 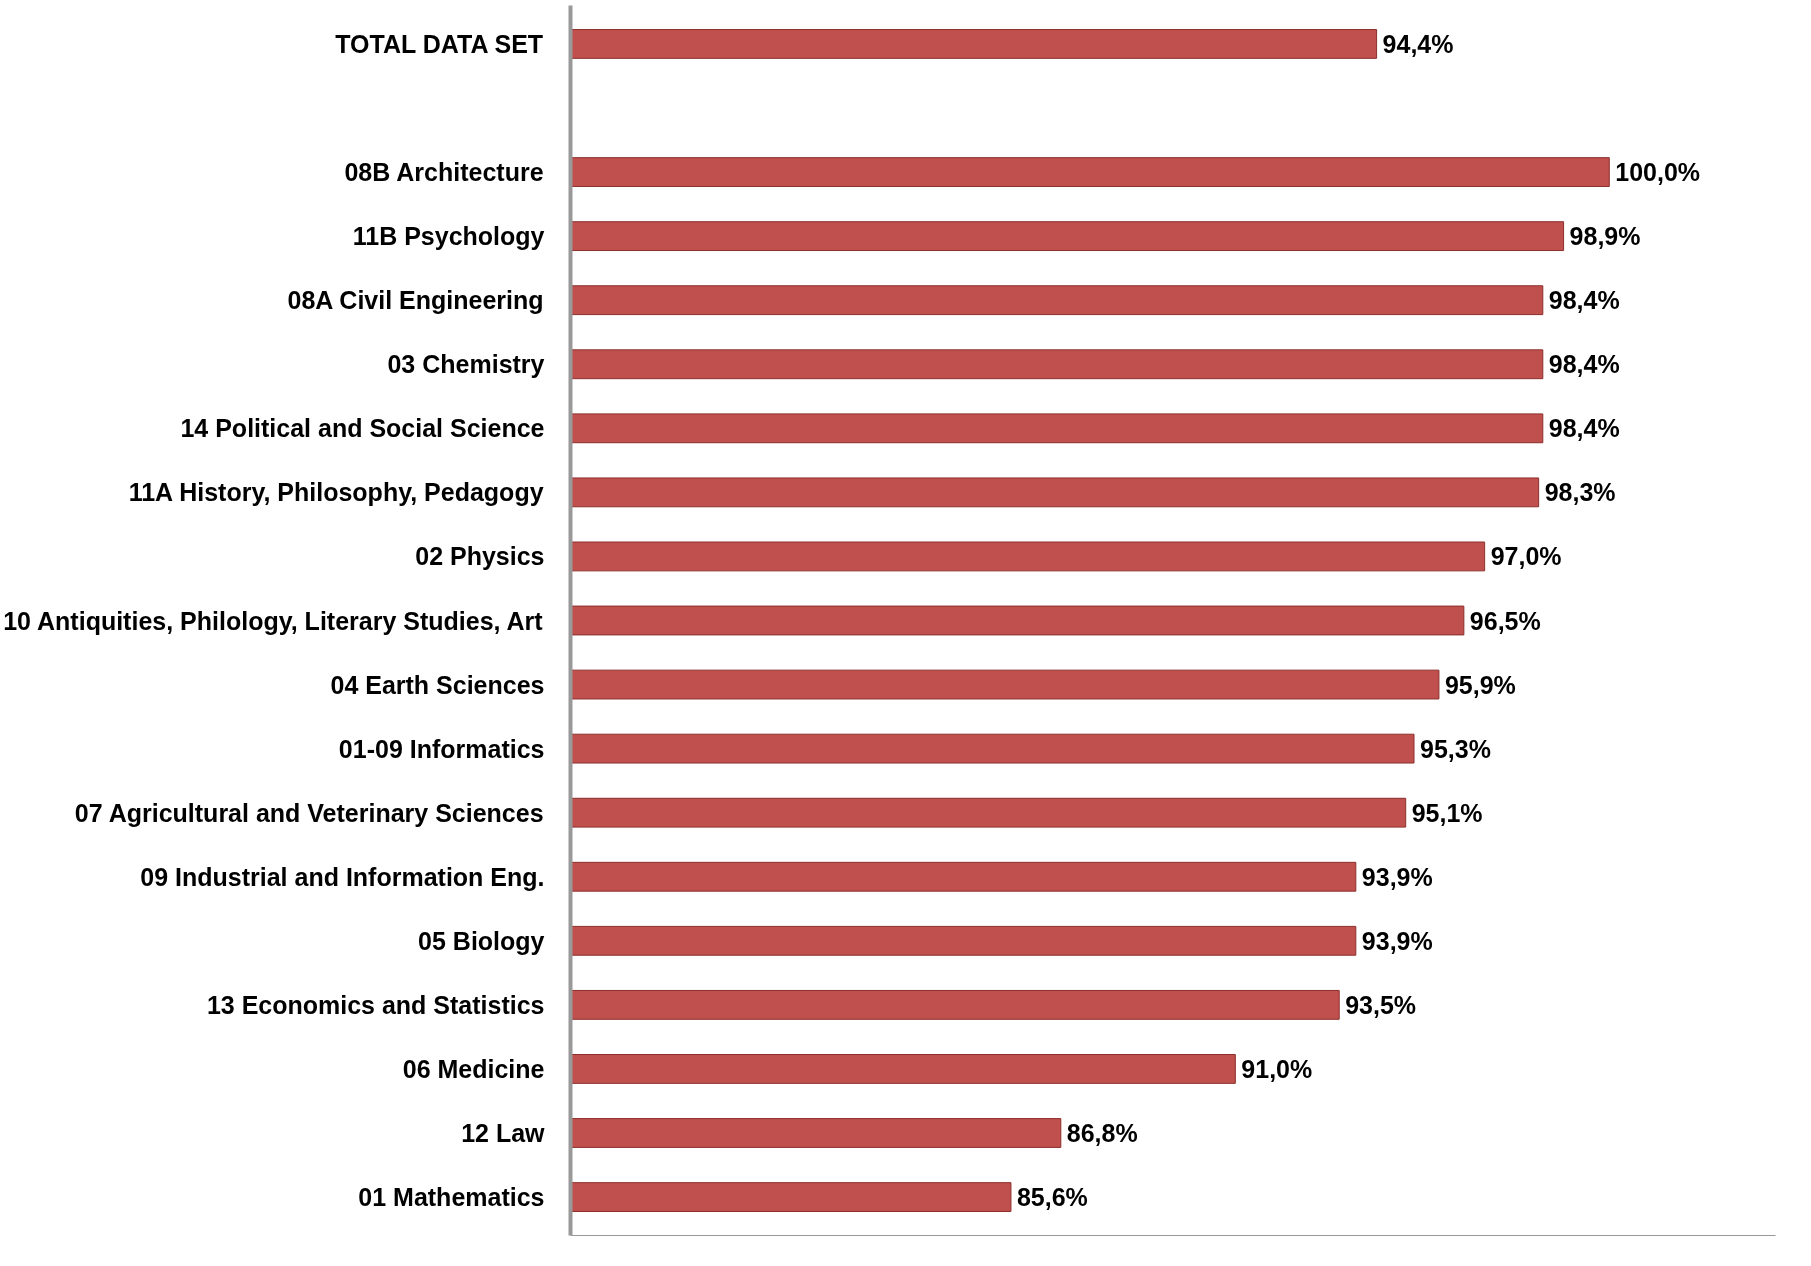 What do you see at coordinates (480, 556) in the screenshot?
I see `y-tick-label: 02 Physics` at bounding box center [480, 556].